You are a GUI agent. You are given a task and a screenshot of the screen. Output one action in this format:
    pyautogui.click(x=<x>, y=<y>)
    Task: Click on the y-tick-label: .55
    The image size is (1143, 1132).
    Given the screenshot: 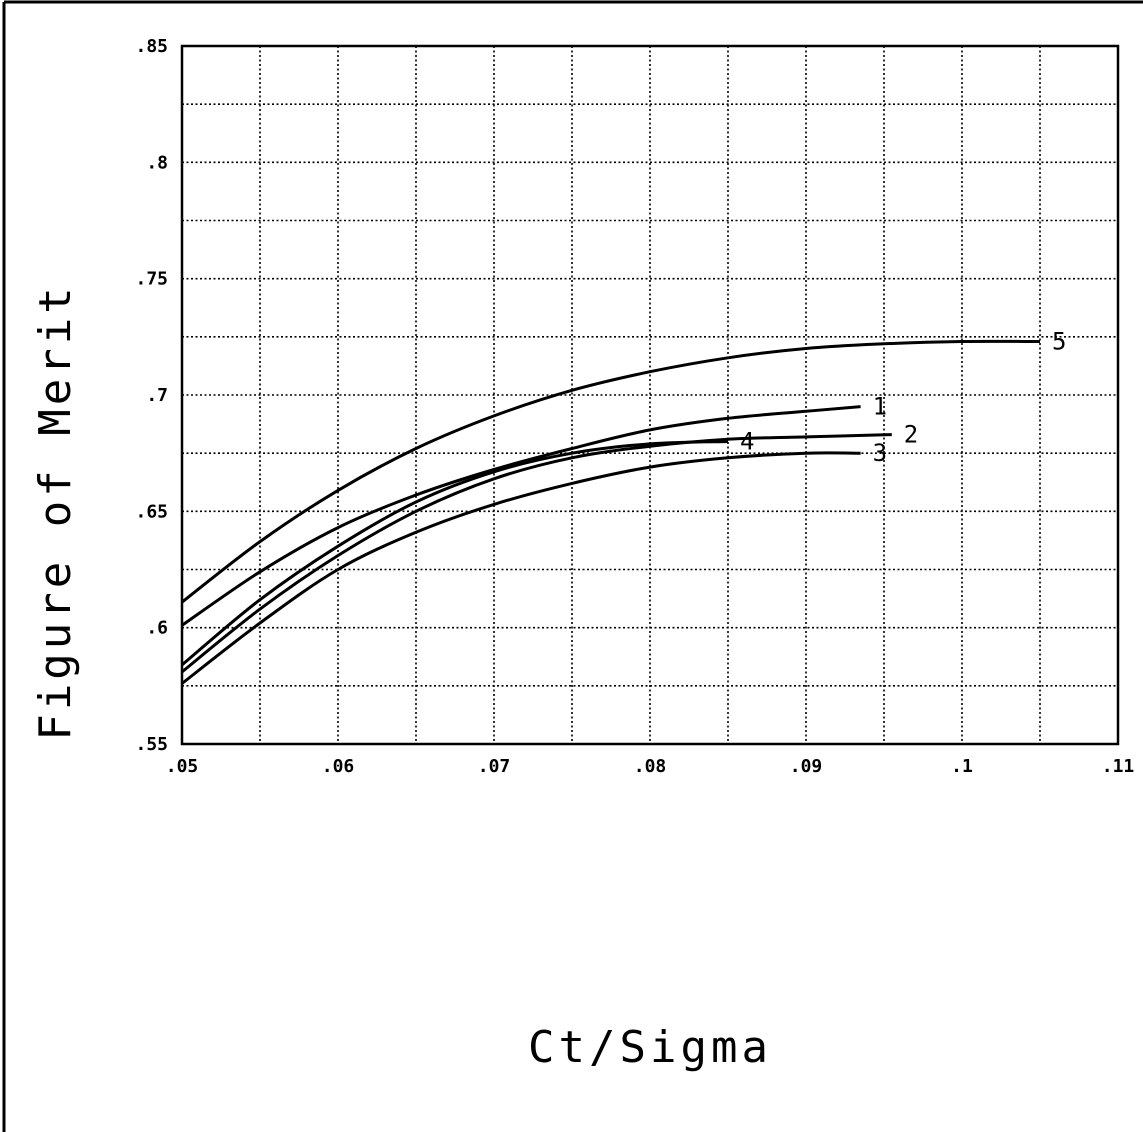 What is the action you would take?
    pyautogui.click(x=151, y=744)
    